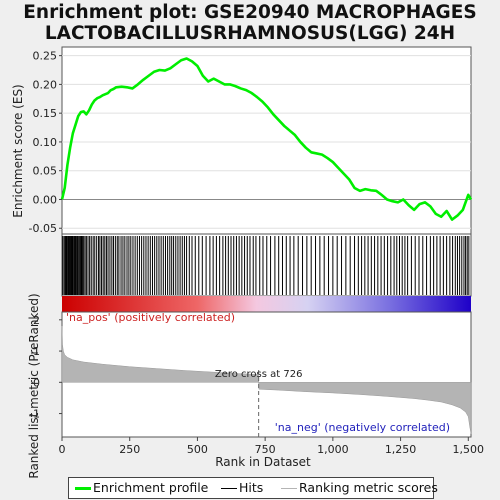 The width and height of the screenshot is (500, 500). I want to click on legend-ranking-label: Ranking metric scores, so click(368, 487).